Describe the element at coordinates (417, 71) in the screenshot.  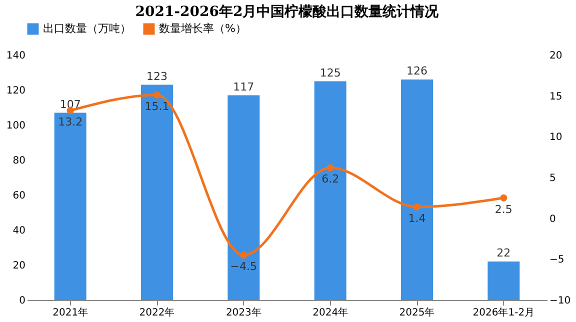
I see `data-label: 126` at that location.